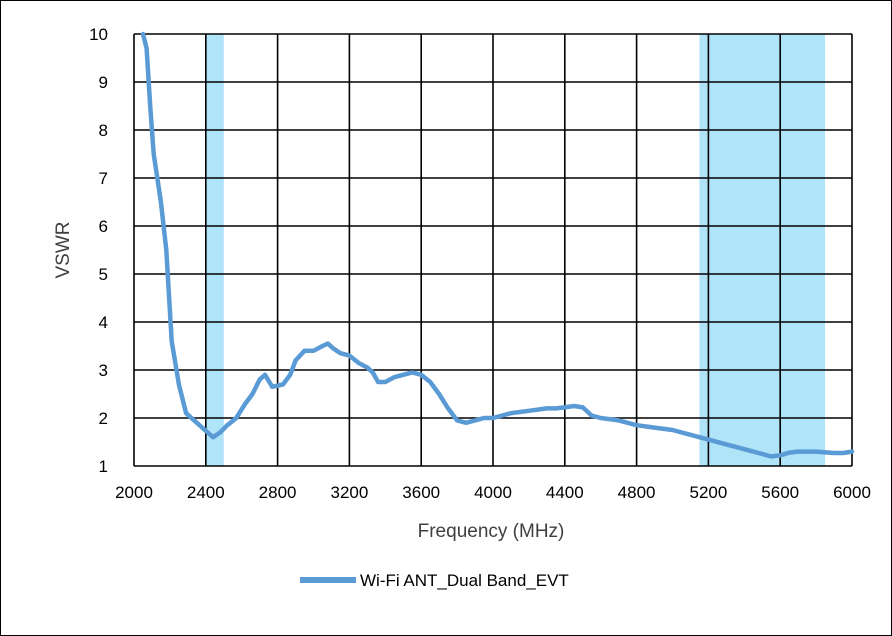 This screenshot has height=636, width=892. I want to click on legend: Wi-Fi ANT_Dual Band_EVT, so click(434, 580).